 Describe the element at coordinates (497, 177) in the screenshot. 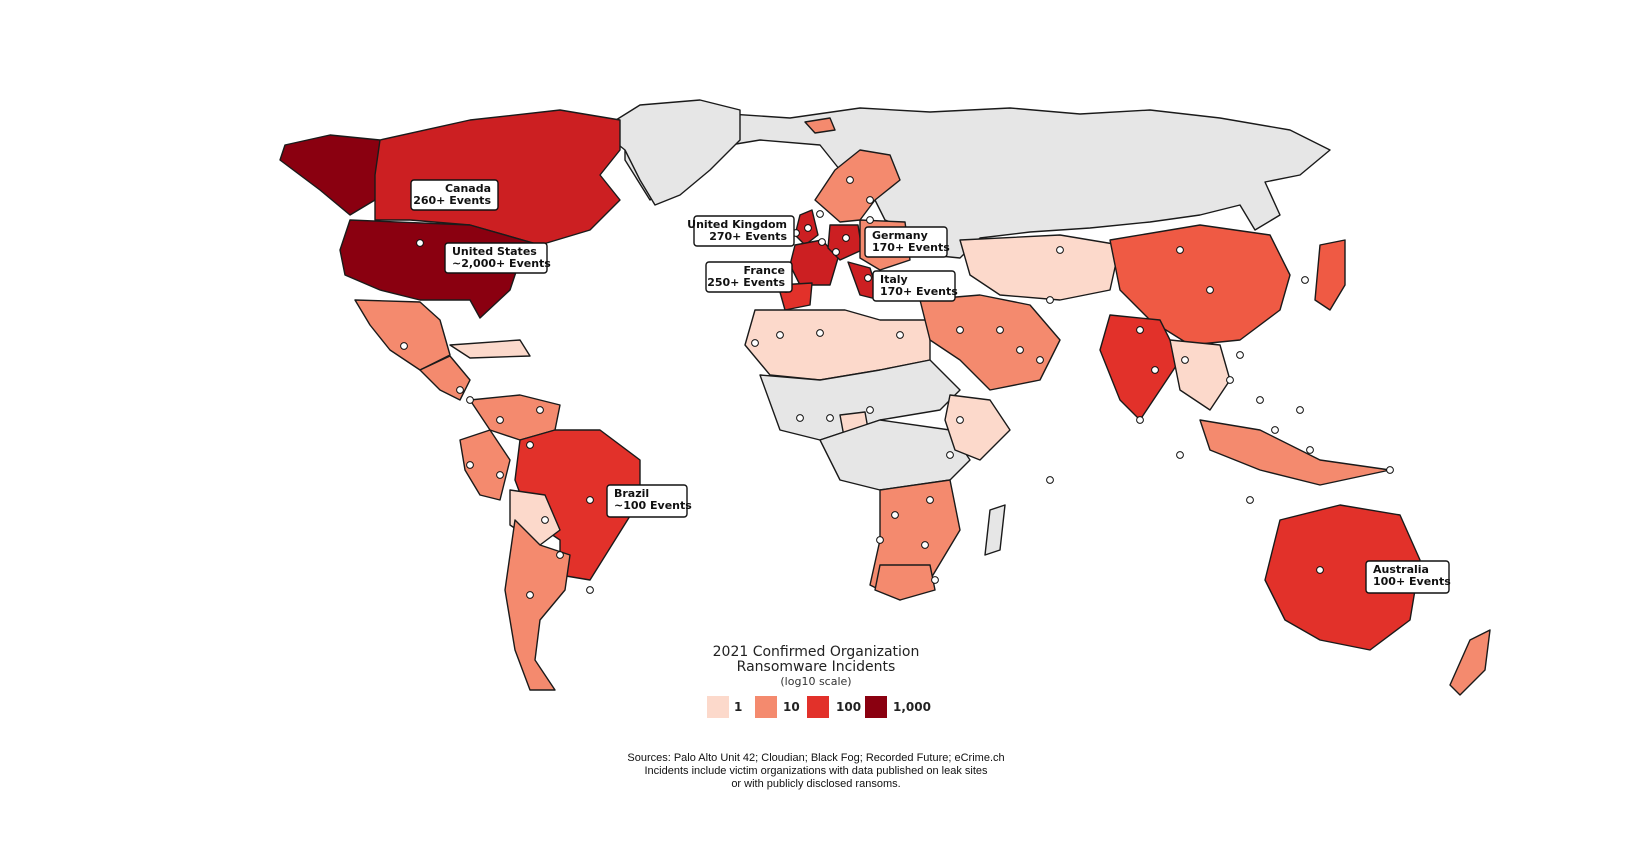

I see `canada` at that location.